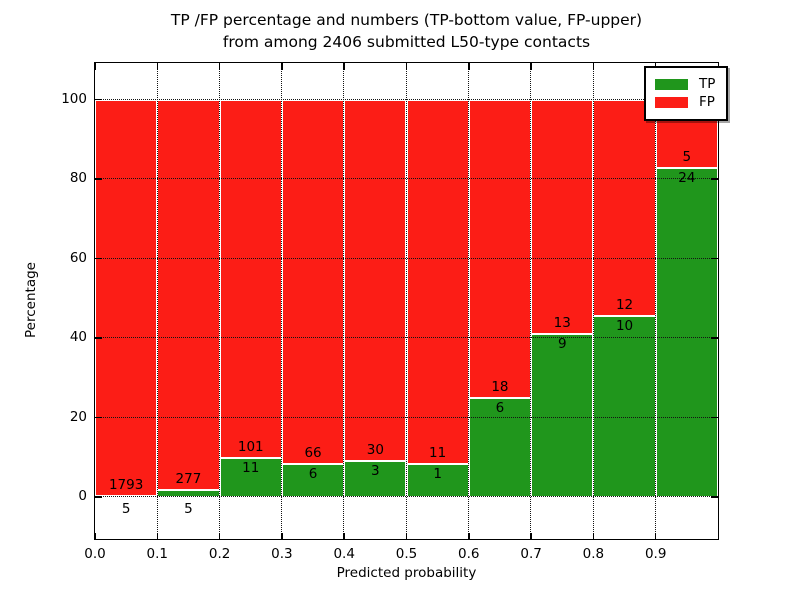 This screenshot has width=800, height=600. What do you see at coordinates (500, 386) in the screenshot?
I see `fp-count-label: 18` at bounding box center [500, 386].